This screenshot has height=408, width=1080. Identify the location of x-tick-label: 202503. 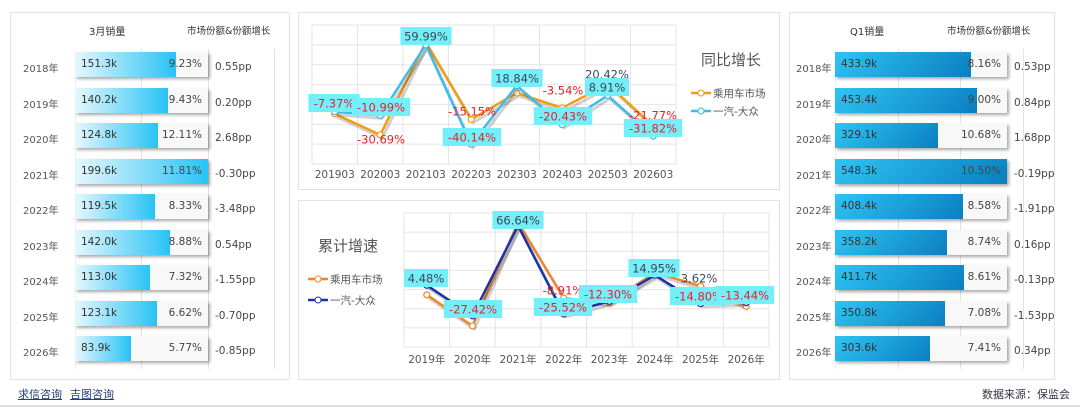
(608, 175).